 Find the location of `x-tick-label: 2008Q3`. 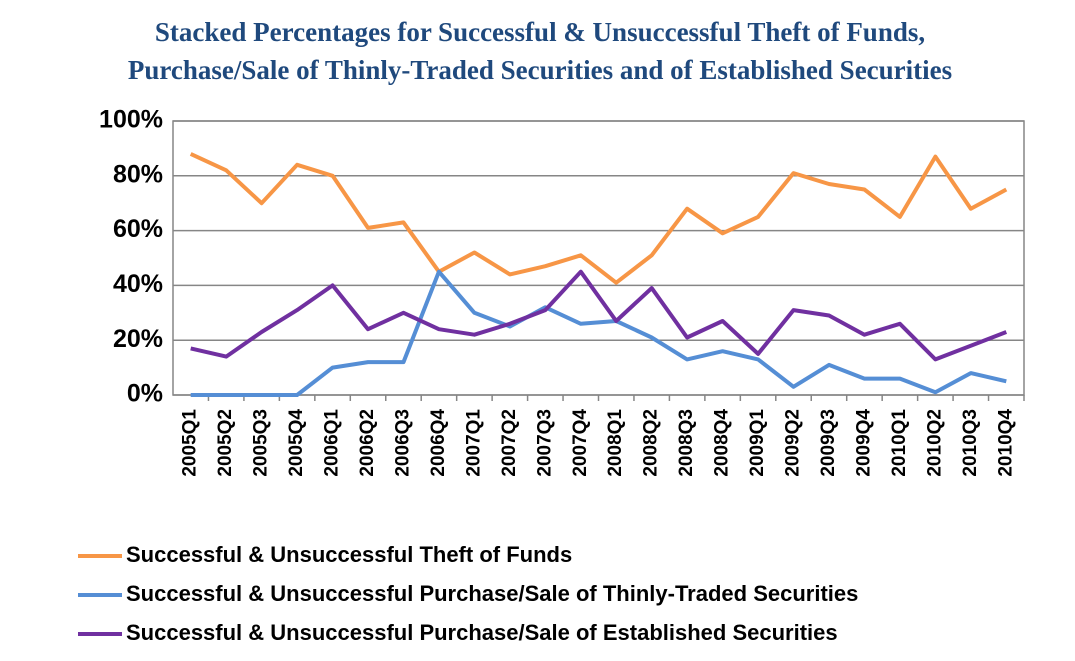

x-tick-label: 2008Q3 is located at coordinates (686, 443).